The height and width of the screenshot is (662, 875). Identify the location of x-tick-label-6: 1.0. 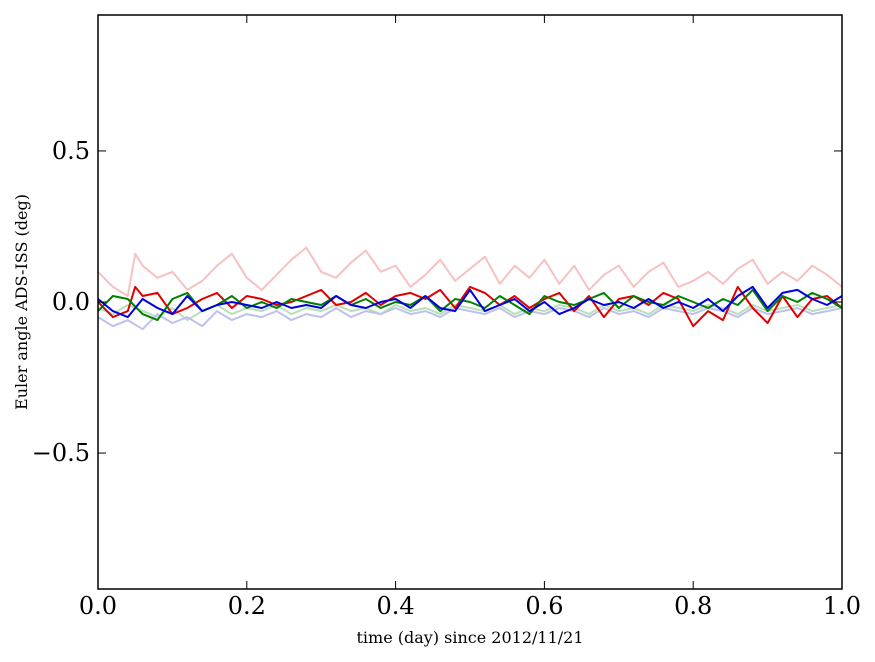
(842, 606).